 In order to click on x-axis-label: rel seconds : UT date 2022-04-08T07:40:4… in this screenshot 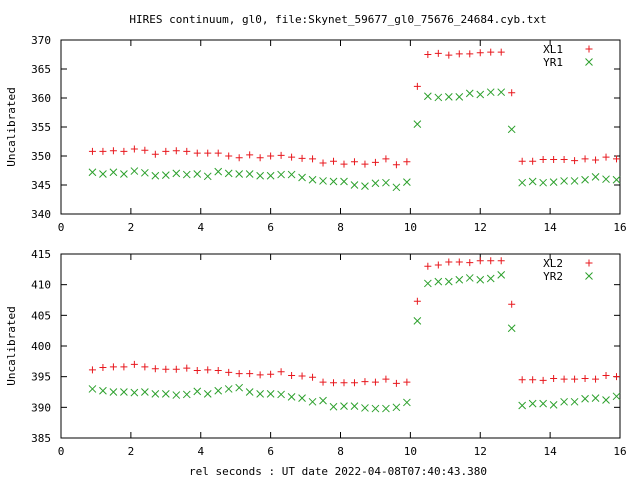, I will do `click(338, 471)`.